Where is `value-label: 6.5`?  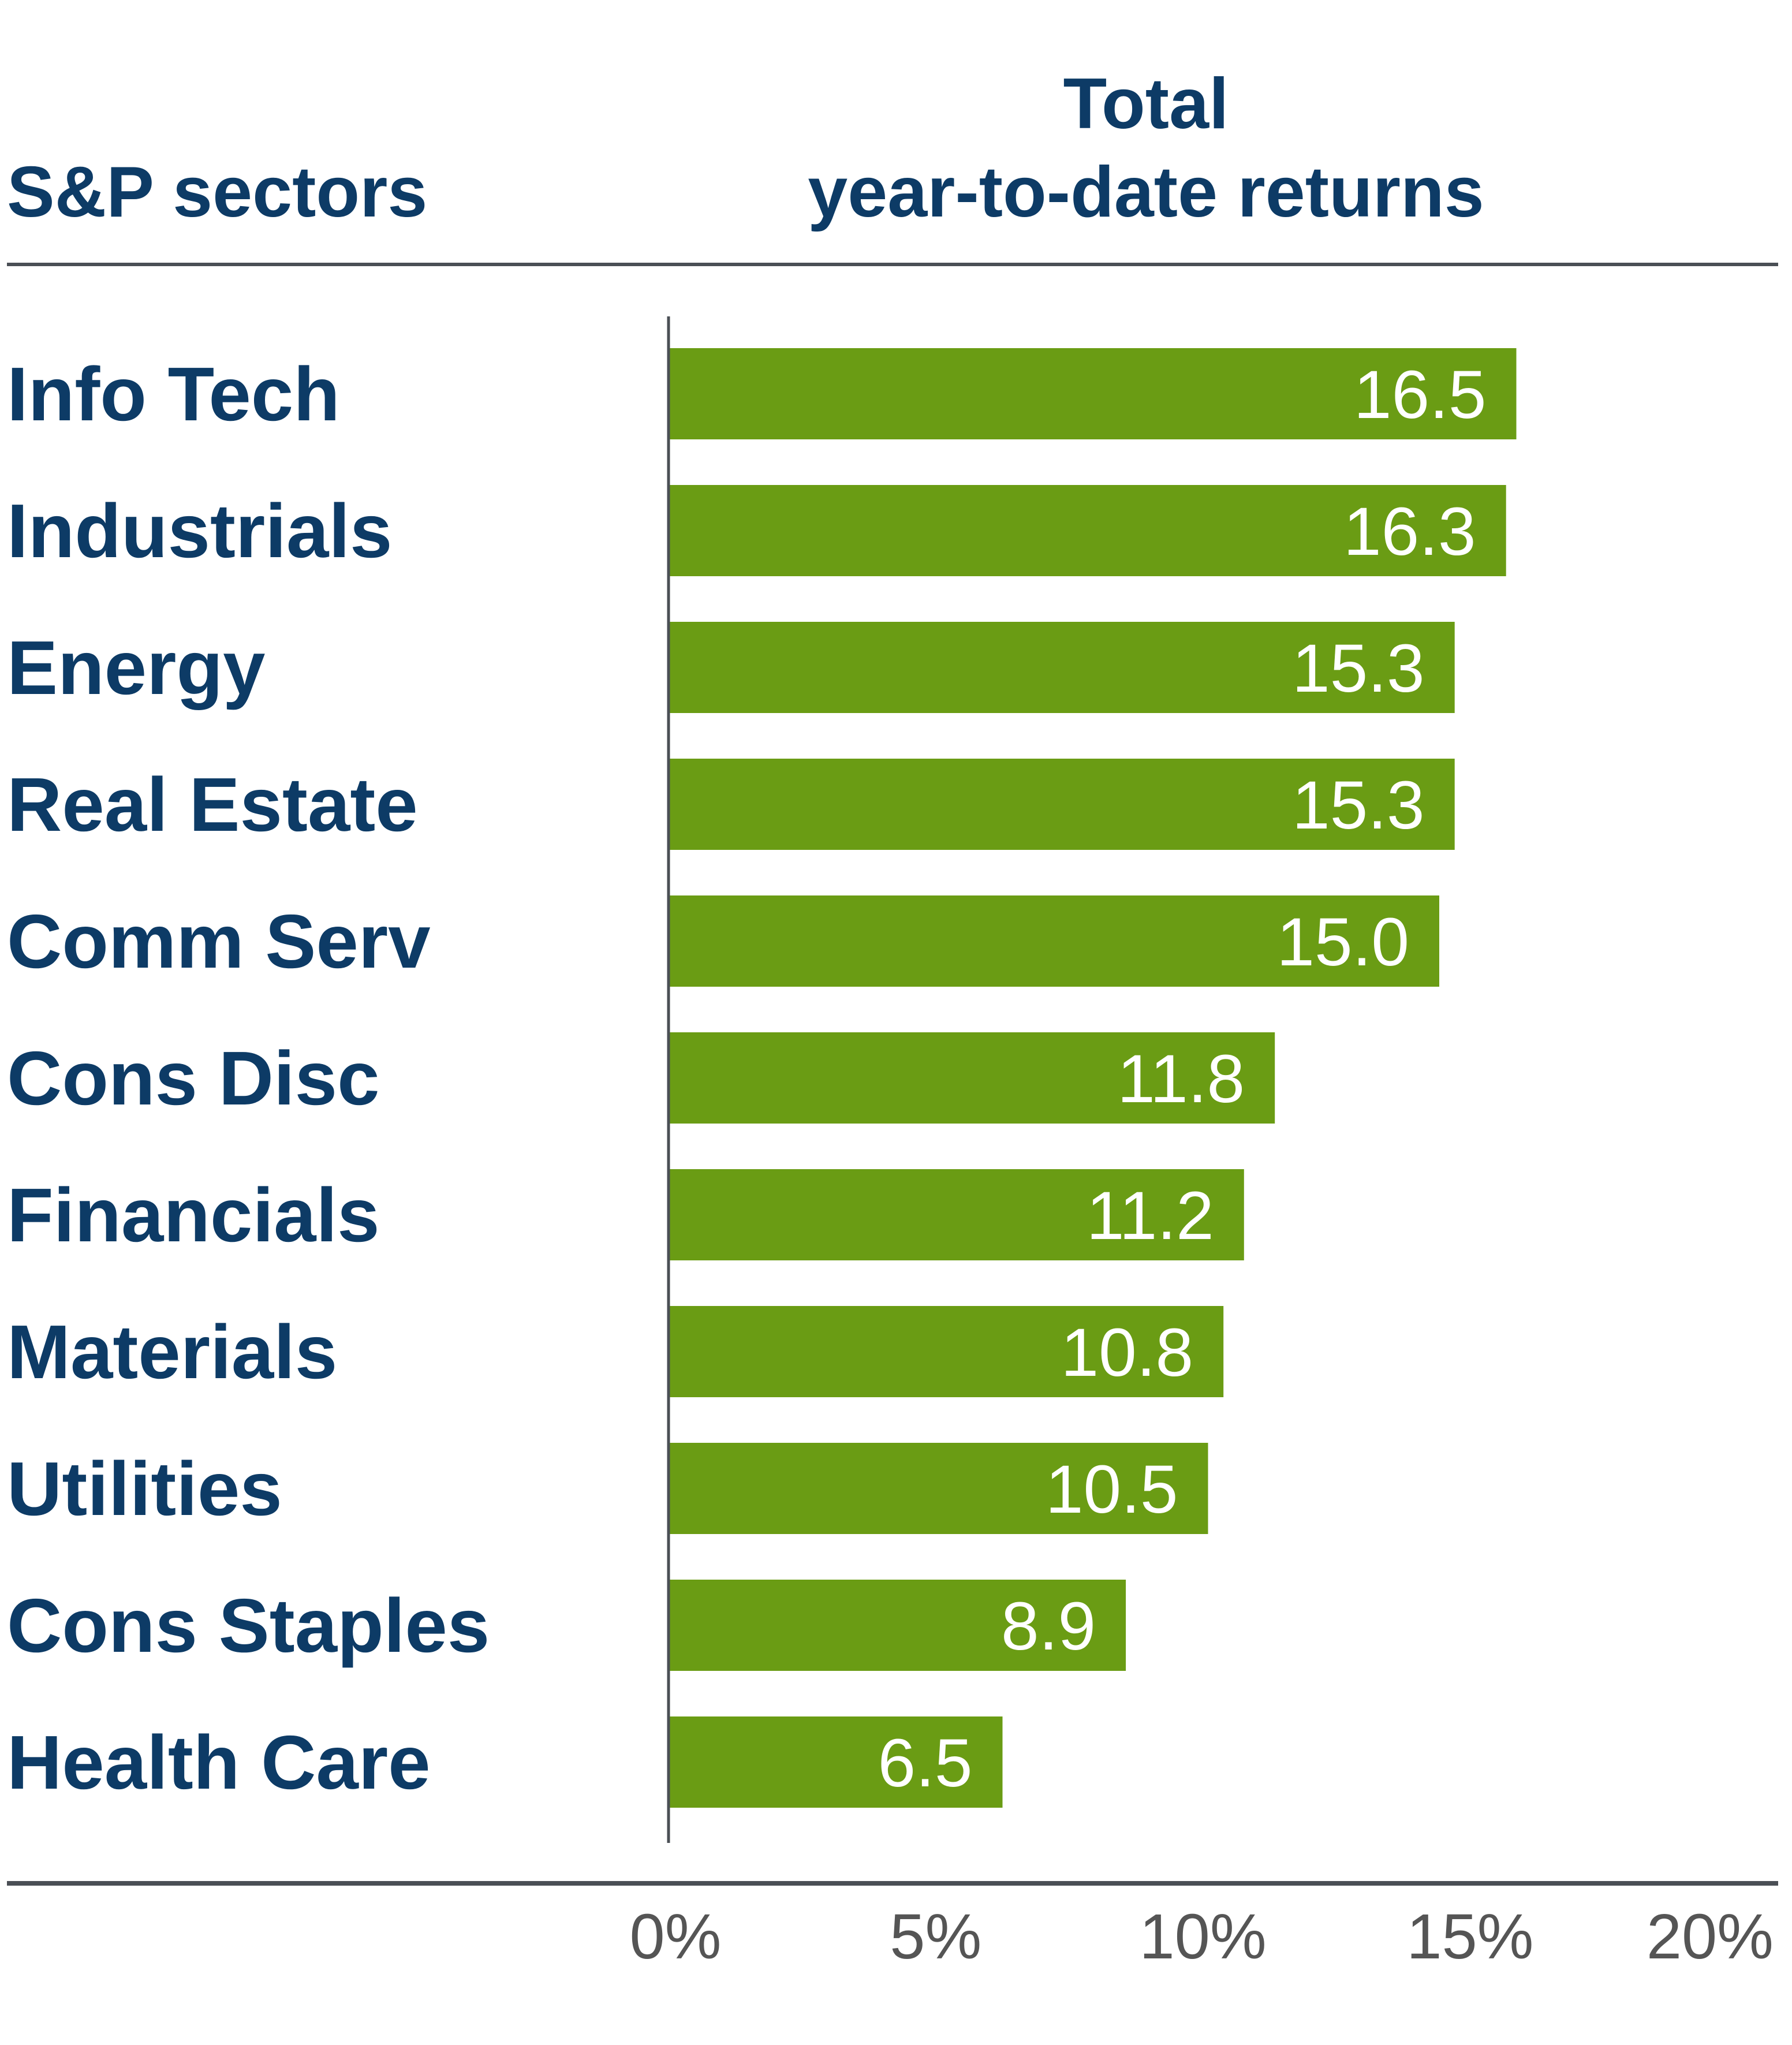
value-label: 6.5 is located at coordinates (925, 1763).